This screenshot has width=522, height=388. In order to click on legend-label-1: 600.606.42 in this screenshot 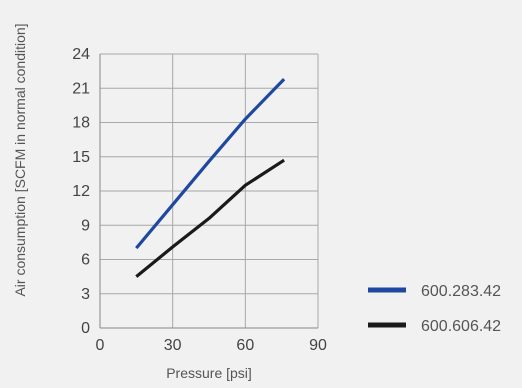, I will do `click(461, 326)`.